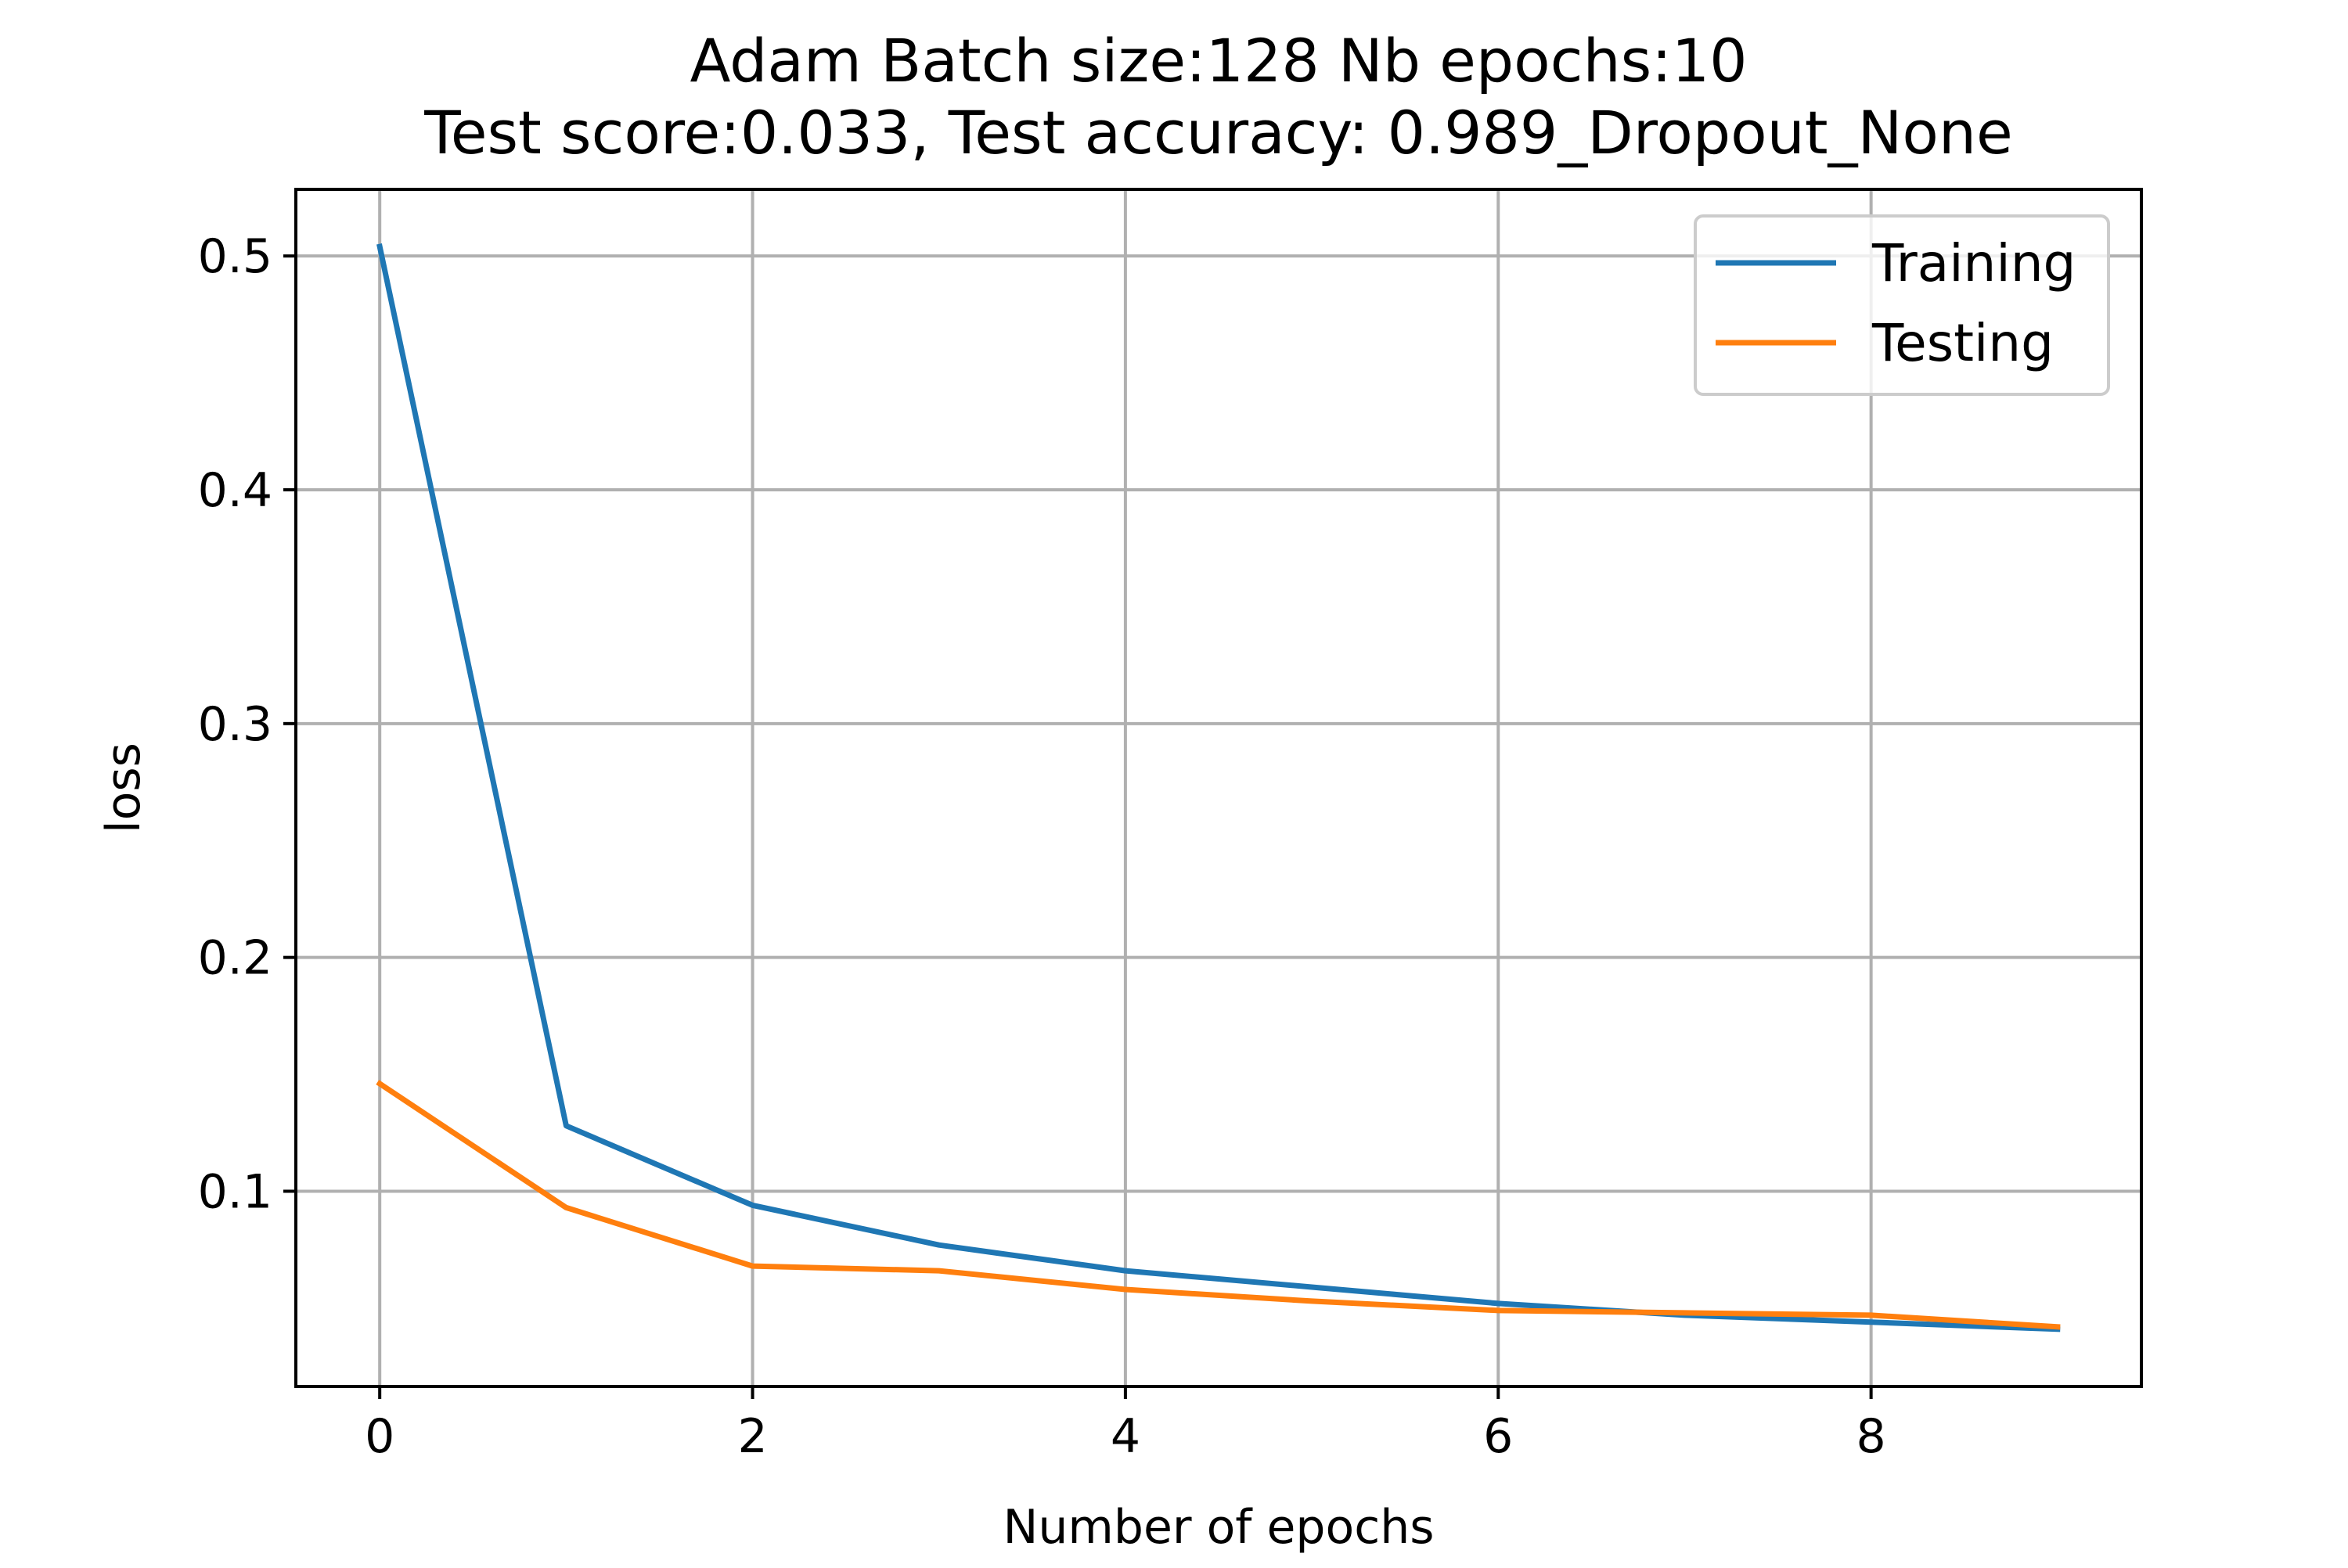 This screenshot has width=2348, height=1568. I want to click on x-tick-label-2: 4, so click(1125, 1436).